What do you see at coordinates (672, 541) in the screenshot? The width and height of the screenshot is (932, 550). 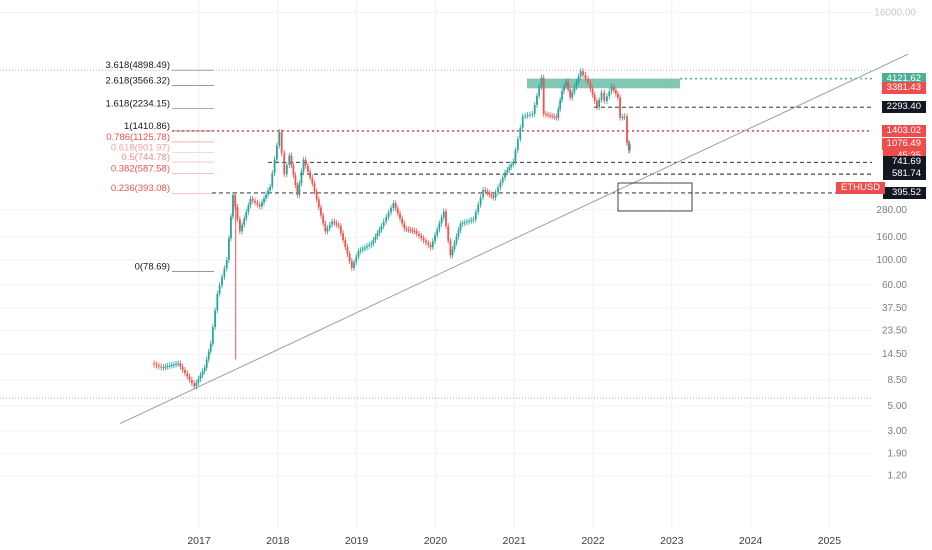 I see `x-tick-label: 2023` at bounding box center [672, 541].